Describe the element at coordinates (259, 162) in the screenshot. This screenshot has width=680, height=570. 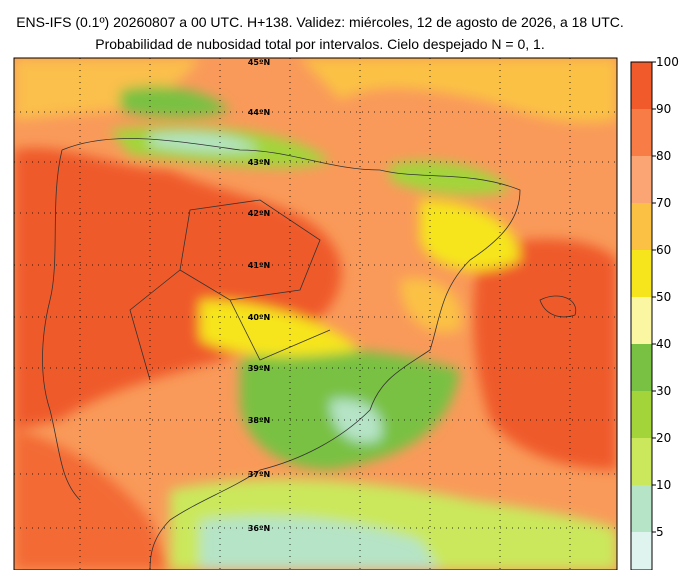
I see `latitude-label: 43ºN` at that location.